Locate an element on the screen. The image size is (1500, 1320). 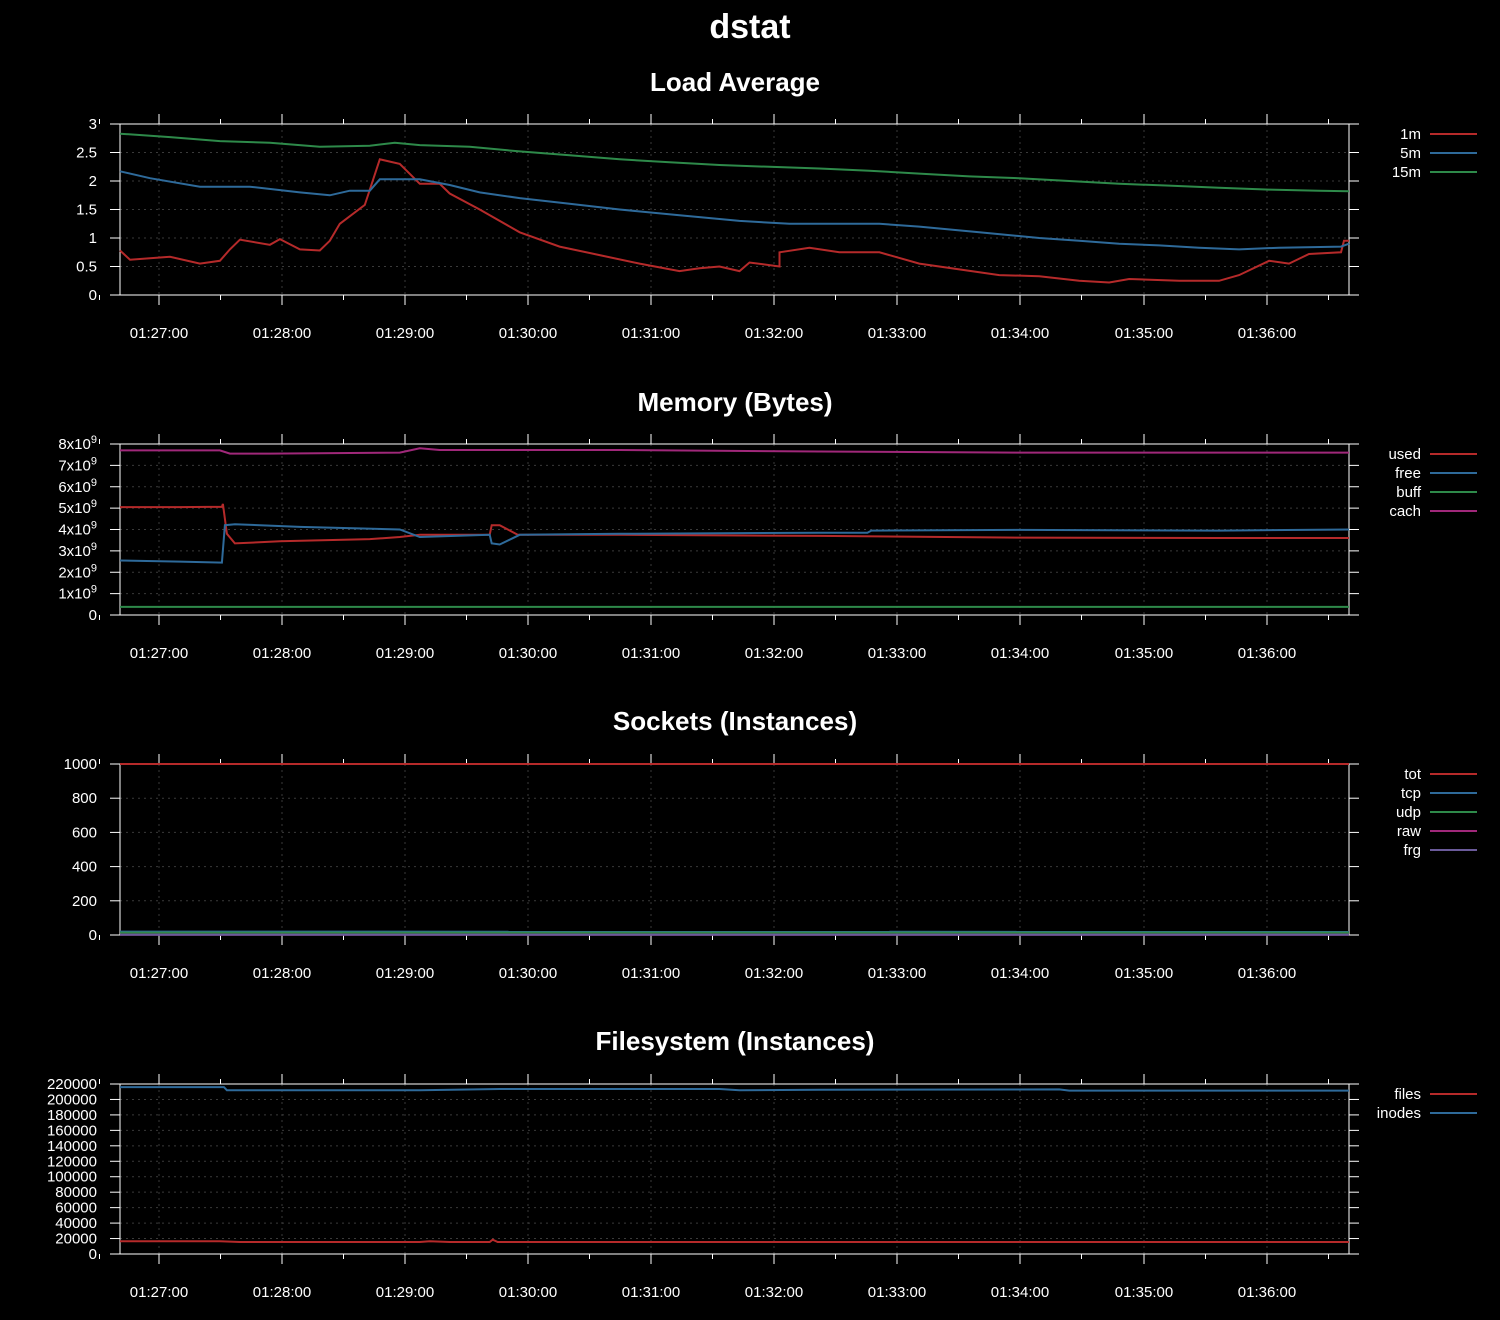
series-line-1m is located at coordinates (734, 221).